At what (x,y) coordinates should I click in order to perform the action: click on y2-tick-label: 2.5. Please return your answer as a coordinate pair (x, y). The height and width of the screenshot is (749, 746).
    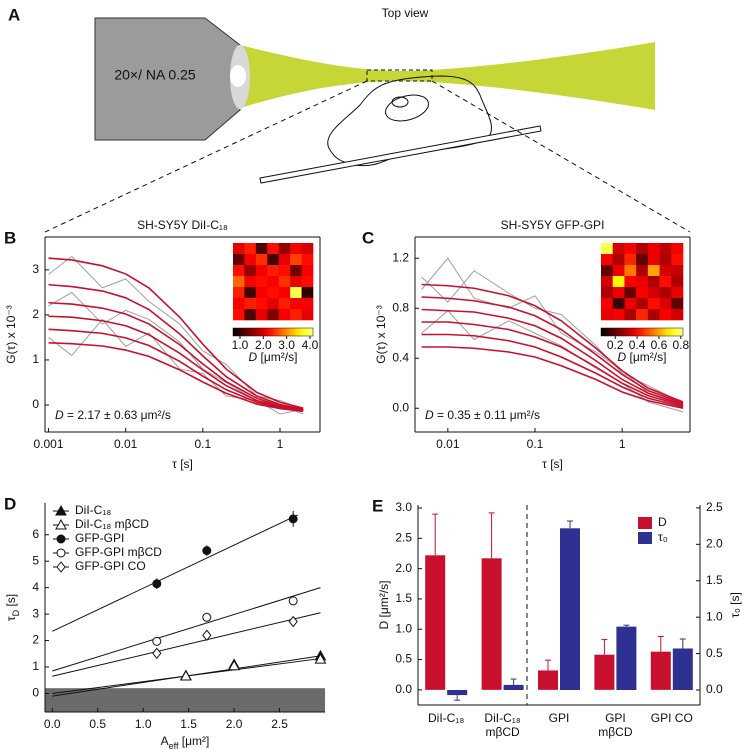
    Looking at the image, I should click on (714, 507).